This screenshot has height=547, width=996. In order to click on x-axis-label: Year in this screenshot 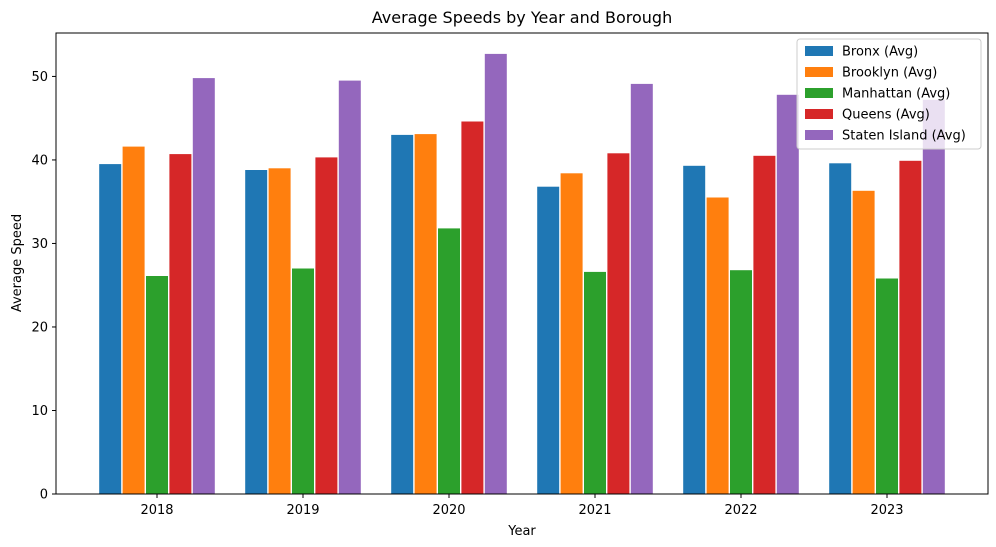, I will do `click(521, 531)`.